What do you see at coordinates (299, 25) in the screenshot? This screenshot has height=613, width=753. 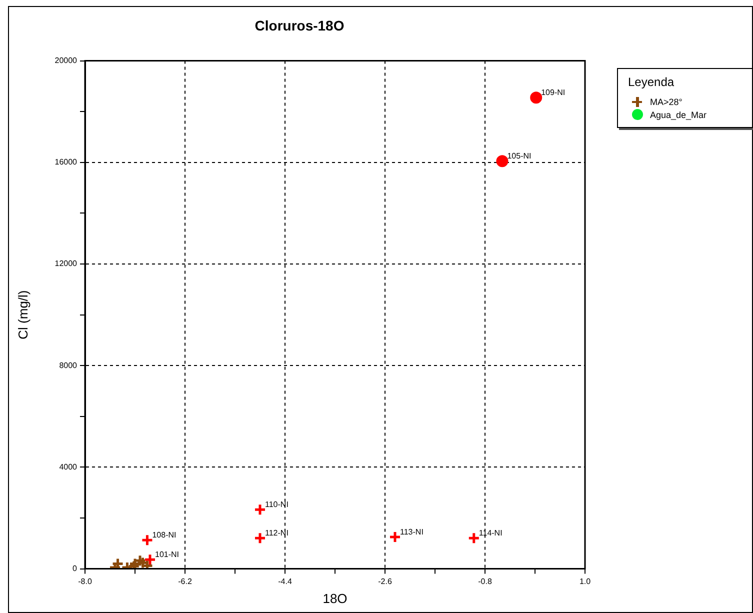 I see `chart-title: Cloruros-18O` at bounding box center [299, 25].